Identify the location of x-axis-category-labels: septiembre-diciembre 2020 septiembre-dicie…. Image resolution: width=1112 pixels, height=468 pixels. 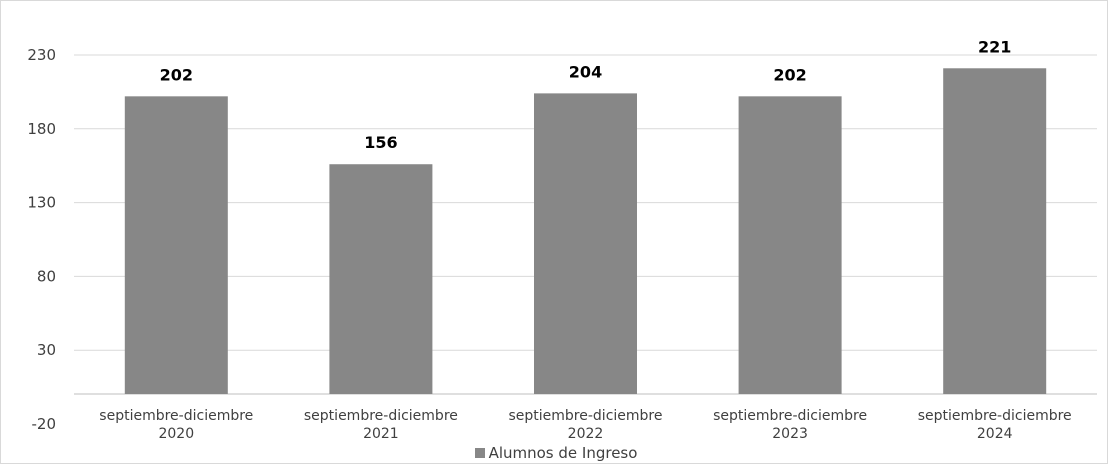
(585, 425).